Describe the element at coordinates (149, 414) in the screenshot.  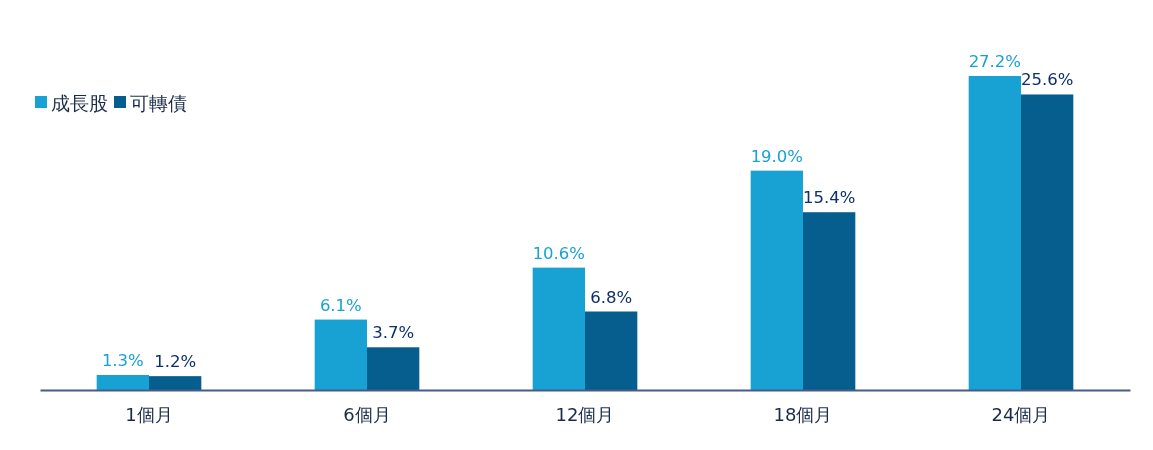
I see `x-tick-label: 1個月` at that location.